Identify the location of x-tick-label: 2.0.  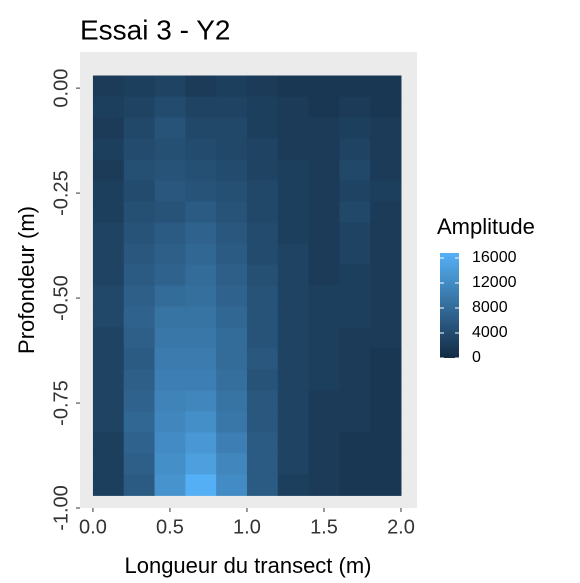
(401, 527).